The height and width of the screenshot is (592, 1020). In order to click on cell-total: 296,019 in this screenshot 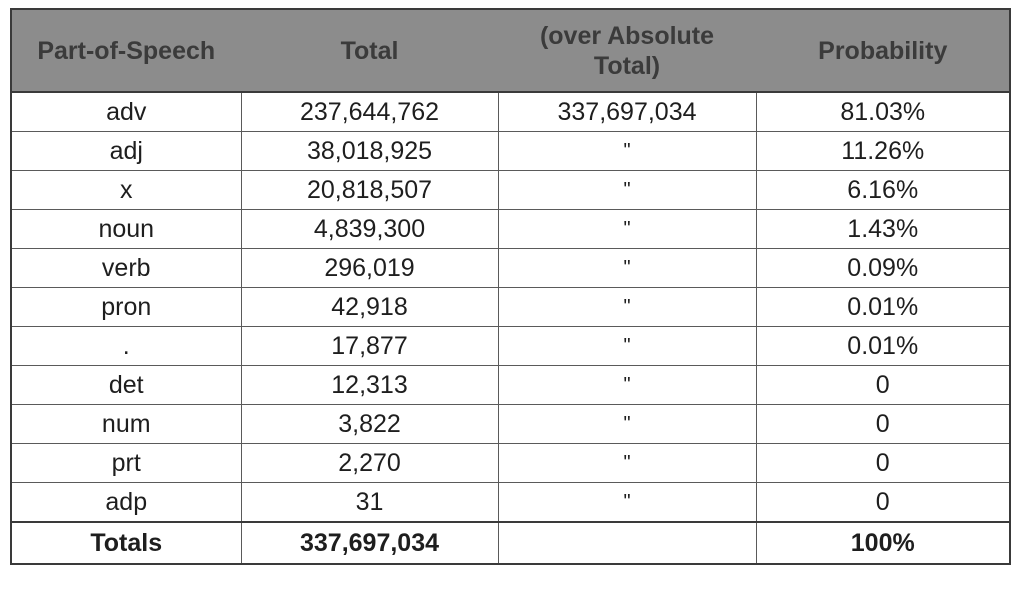, I will do `click(369, 268)`.